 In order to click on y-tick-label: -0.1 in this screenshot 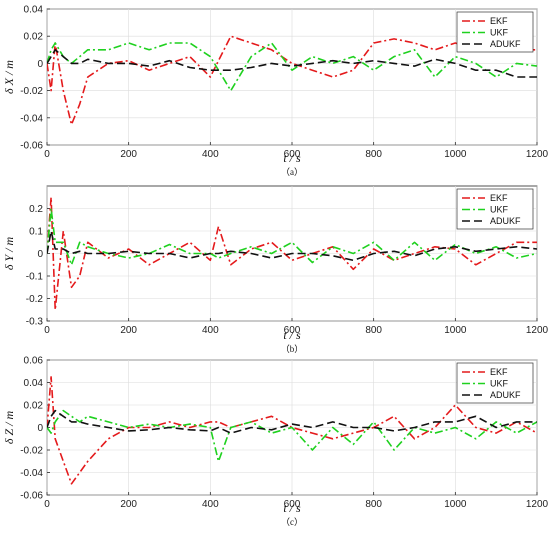, I will do `click(35, 277)`.